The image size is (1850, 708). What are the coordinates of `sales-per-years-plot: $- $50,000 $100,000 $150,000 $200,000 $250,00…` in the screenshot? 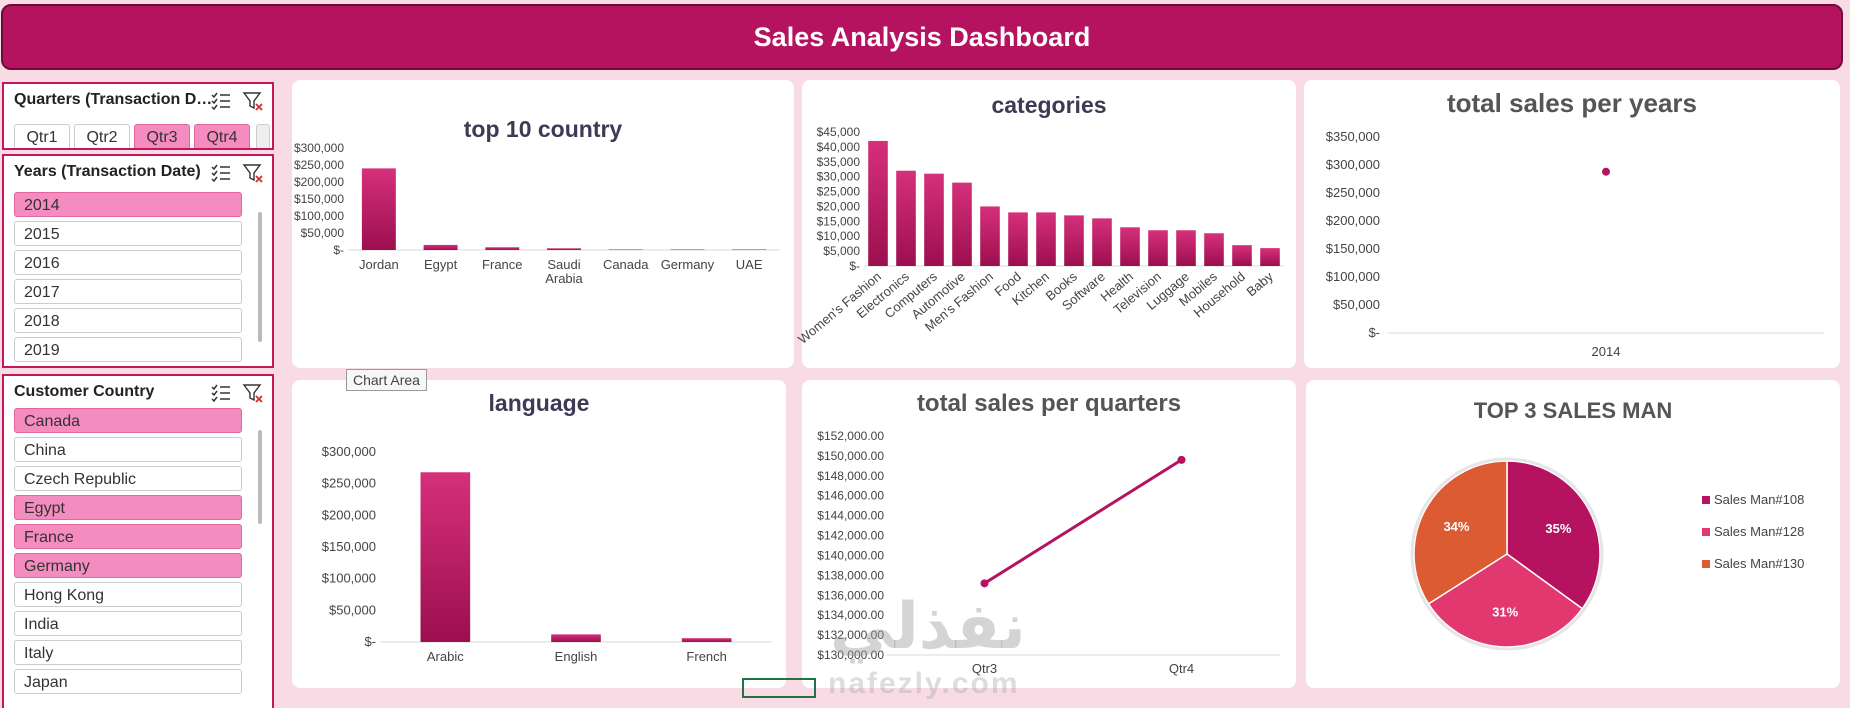 It's located at (1575, 244).